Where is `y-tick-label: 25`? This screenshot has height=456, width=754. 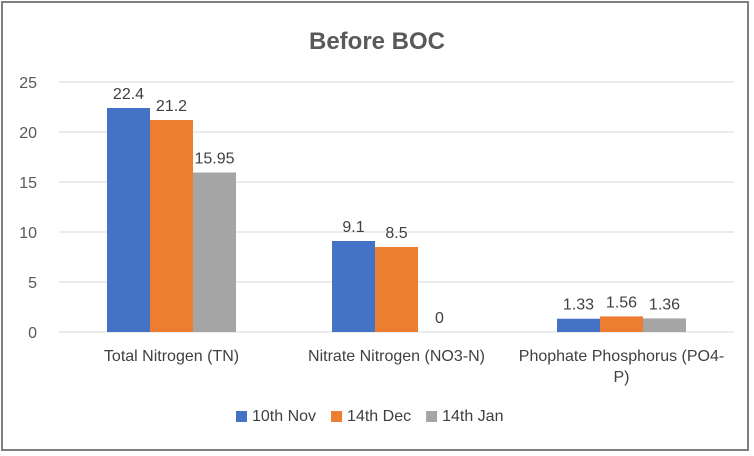
y-tick-label: 25 is located at coordinates (28, 83).